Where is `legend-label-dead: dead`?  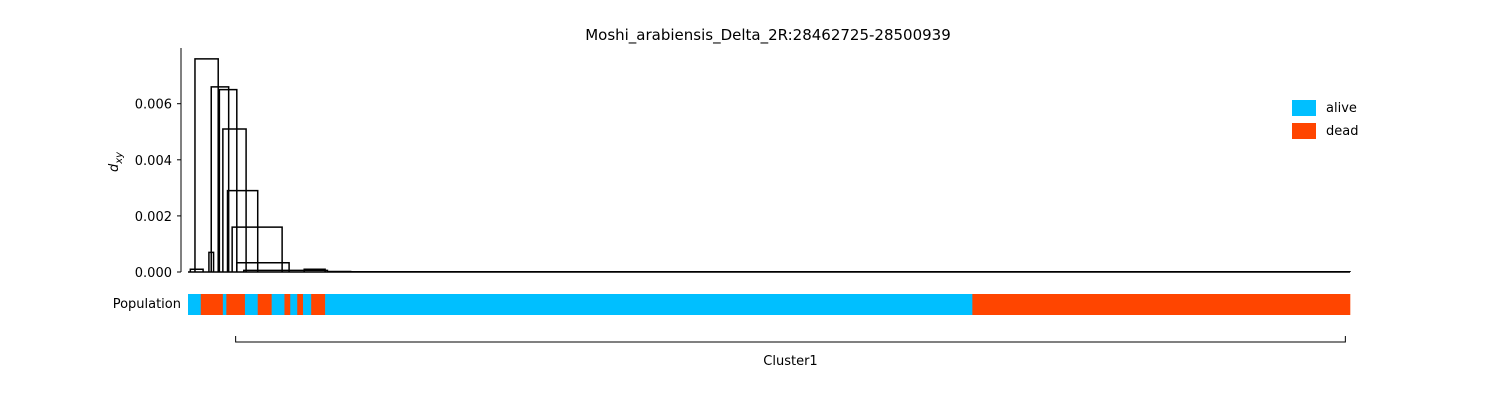 legend-label-dead: dead is located at coordinates (1342, 131).